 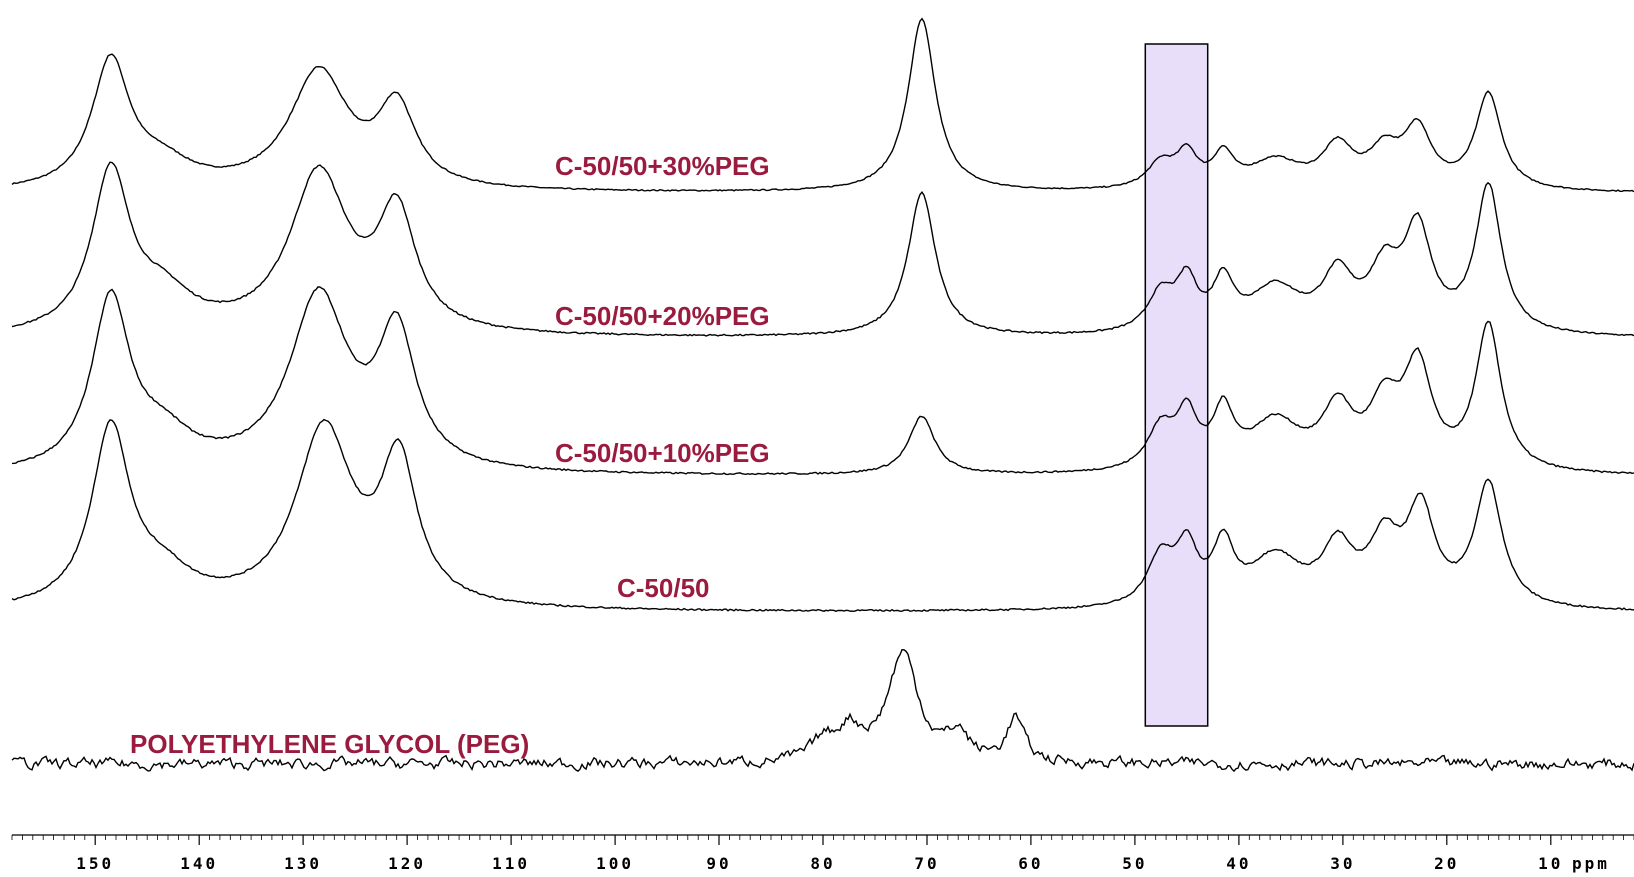 I want to click on x-tick-label: 110, so click(x=511, y=863).